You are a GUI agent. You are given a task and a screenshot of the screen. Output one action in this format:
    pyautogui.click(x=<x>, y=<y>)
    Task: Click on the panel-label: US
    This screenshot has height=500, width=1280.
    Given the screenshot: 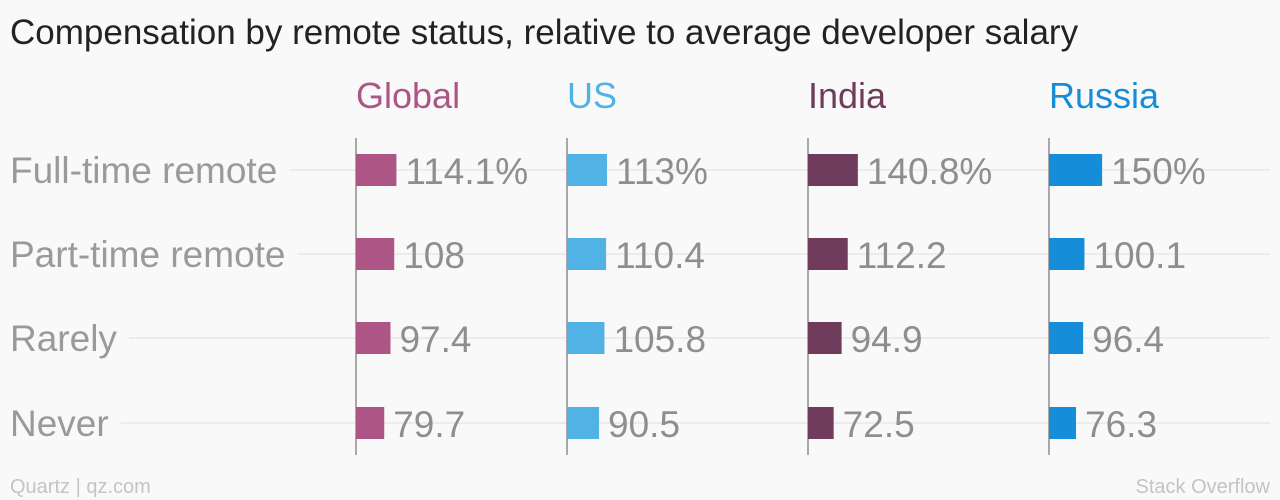 What is the action you would take?
    pyautogui.click(x=592, y=95)
    